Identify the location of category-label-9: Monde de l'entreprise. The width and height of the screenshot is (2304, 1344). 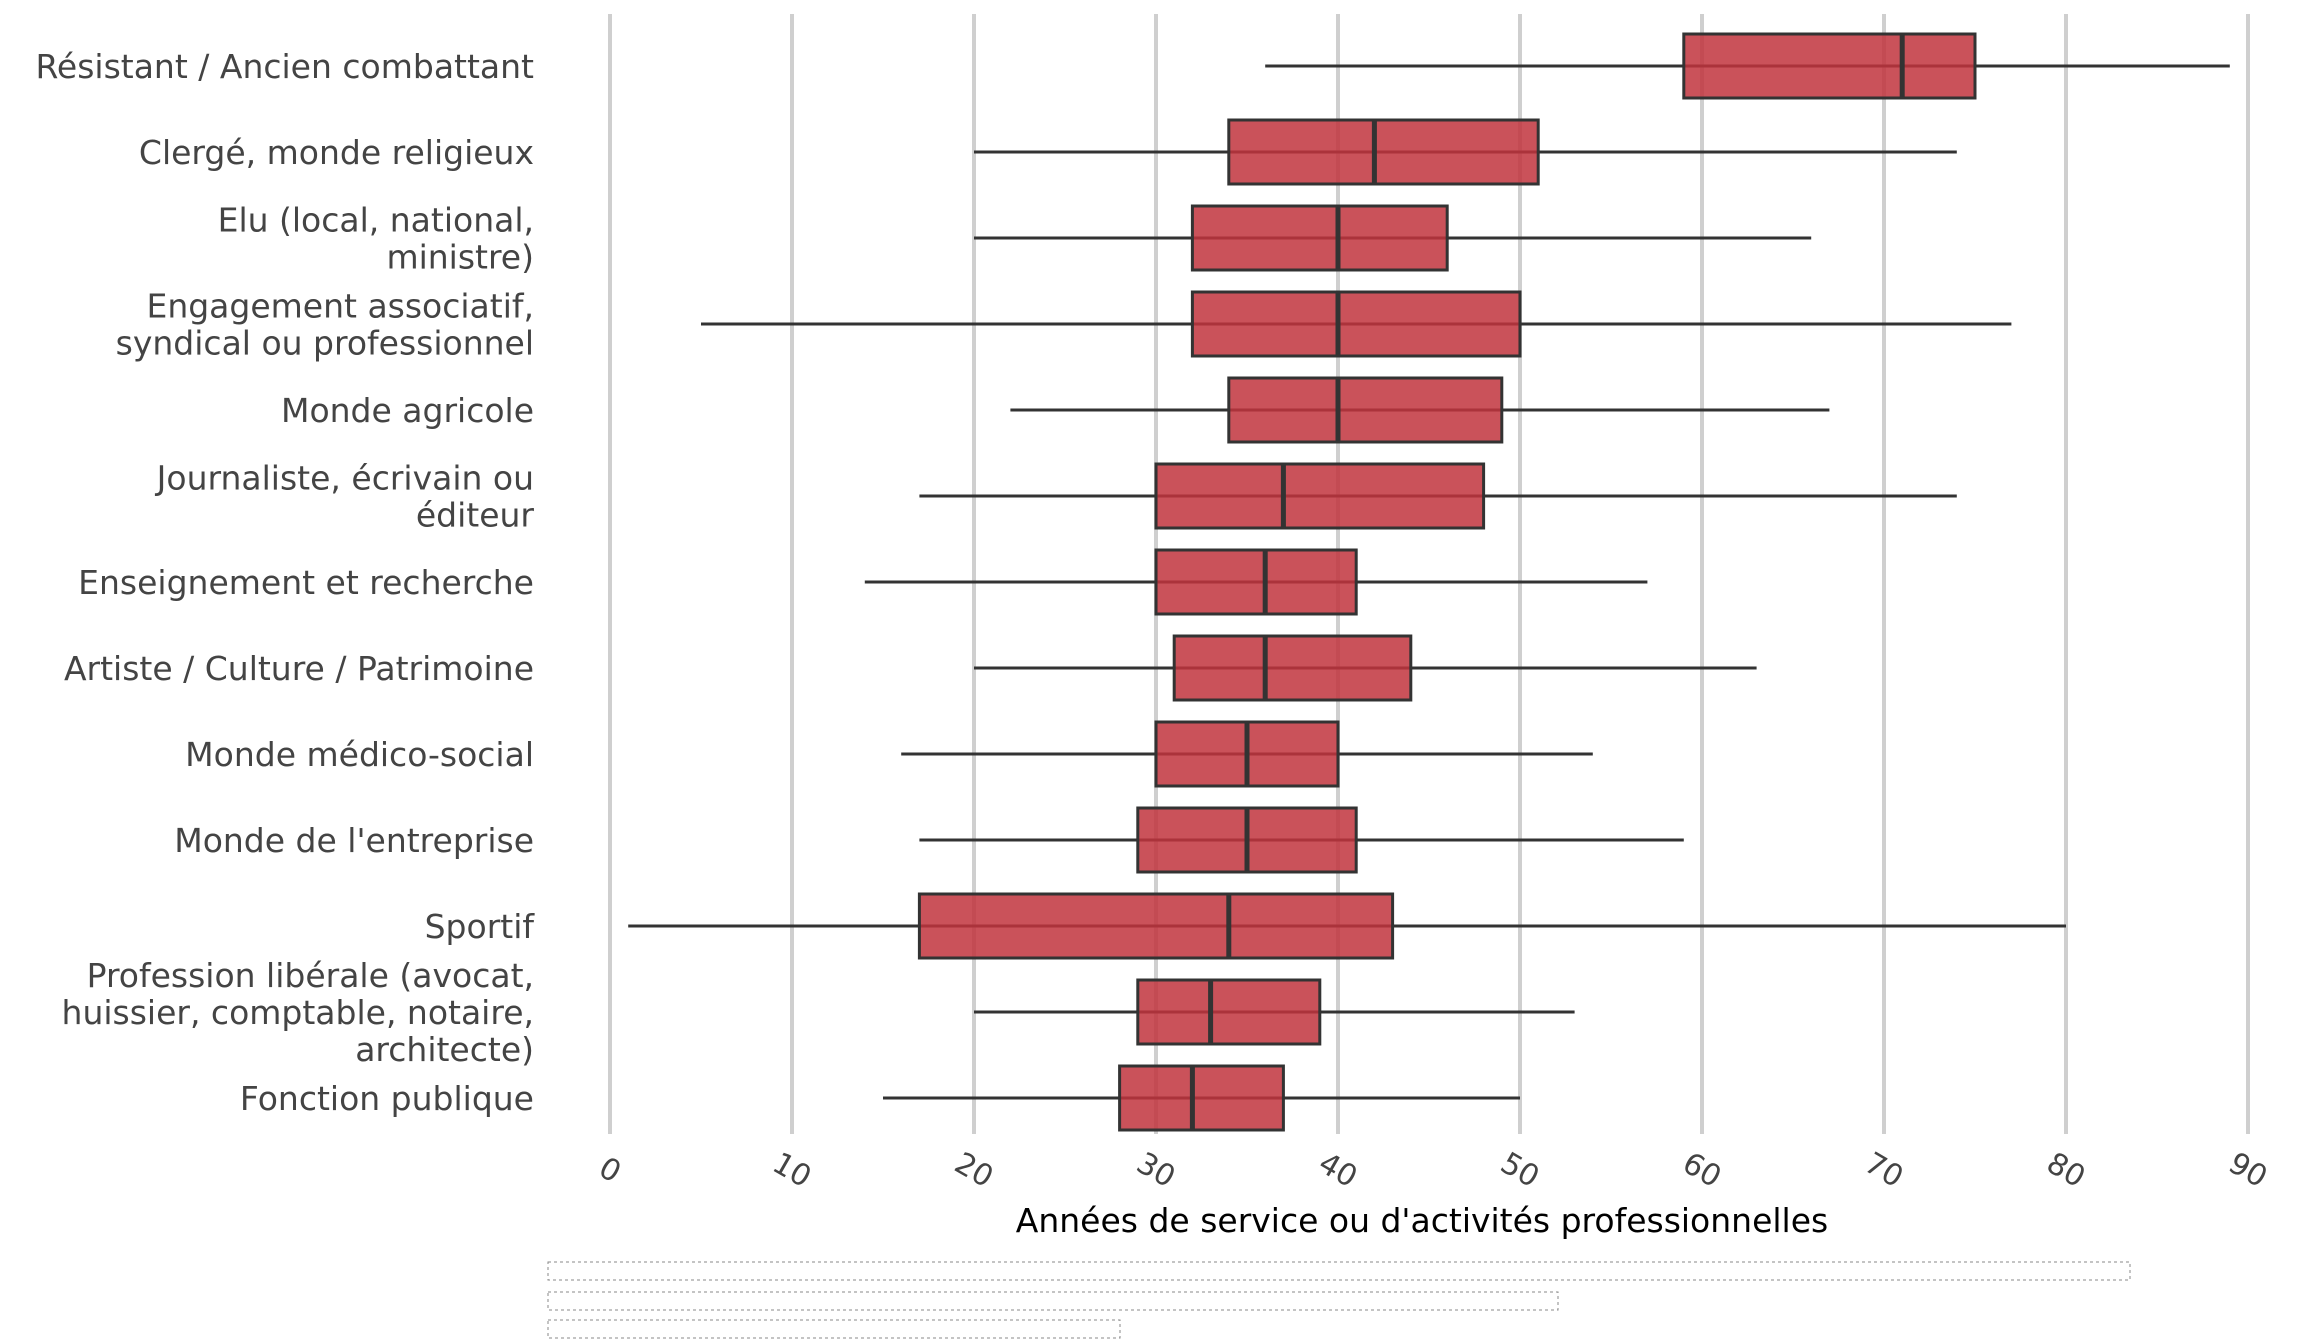
(354, 840).